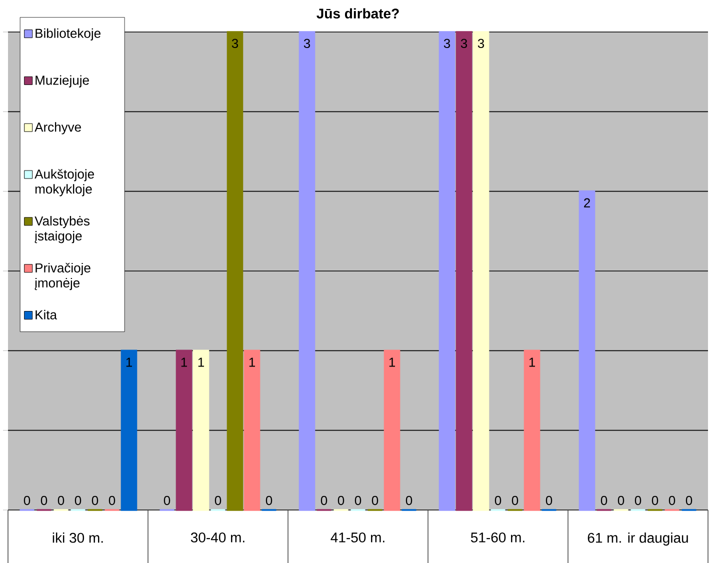 The width and height of the screenshot is (716, 563). I want to click on legend-label: Aukštojoje mokykloje, so click(64, 182).